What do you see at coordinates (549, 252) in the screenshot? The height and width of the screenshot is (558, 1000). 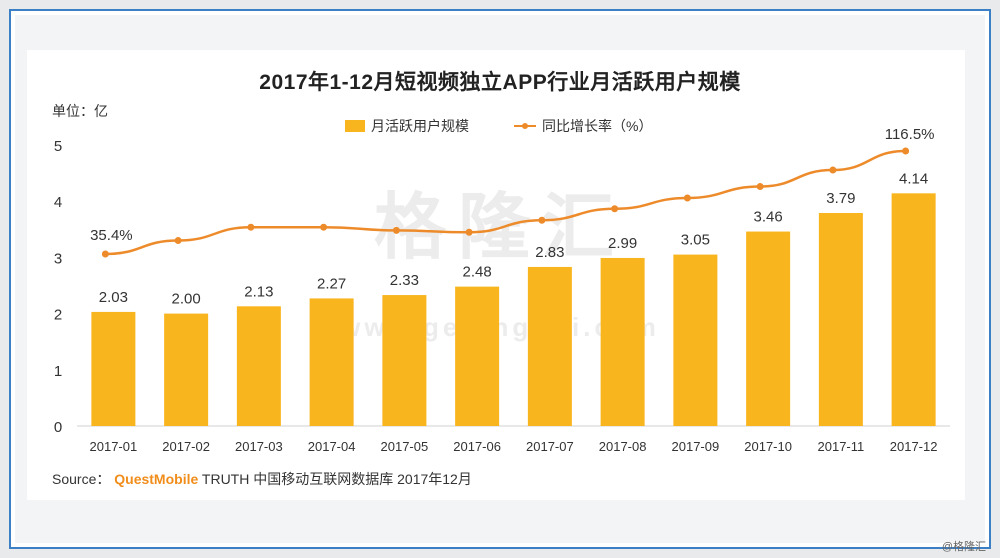 I see `bar-value-label: 2.83` at bounding box center [549, 252].